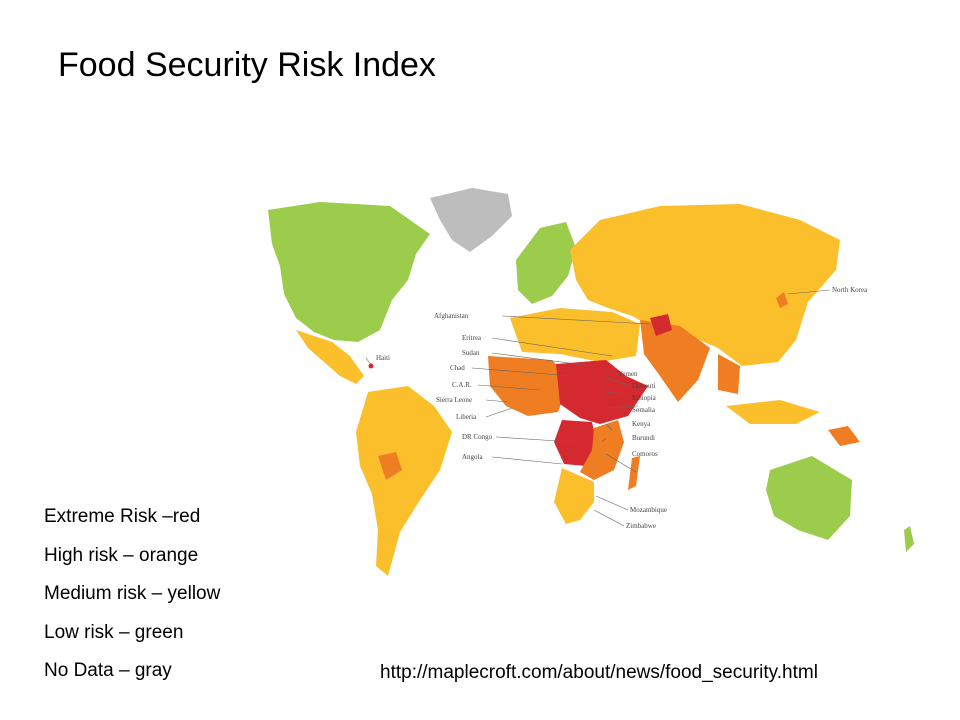  Describe the element at coordinates (729, 374) in the screenshot. I see `southeast-asia-region` at that location.